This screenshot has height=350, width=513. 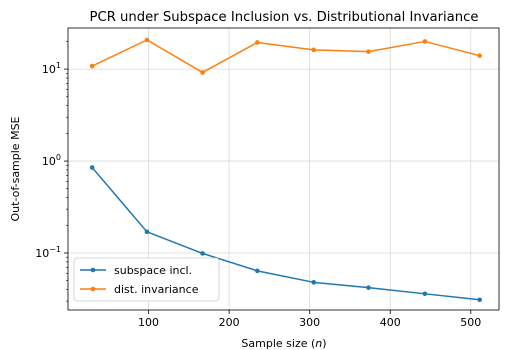 What do you see at coordinates (285, 56) in the screenshot?
I see `series-line` at bounding box center [285, 56].